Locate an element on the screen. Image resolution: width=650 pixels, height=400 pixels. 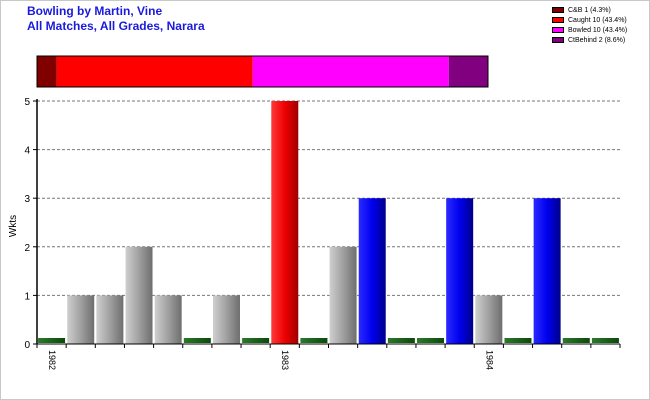
x-tick-label: 1984 is located at coordinates (489, 360).